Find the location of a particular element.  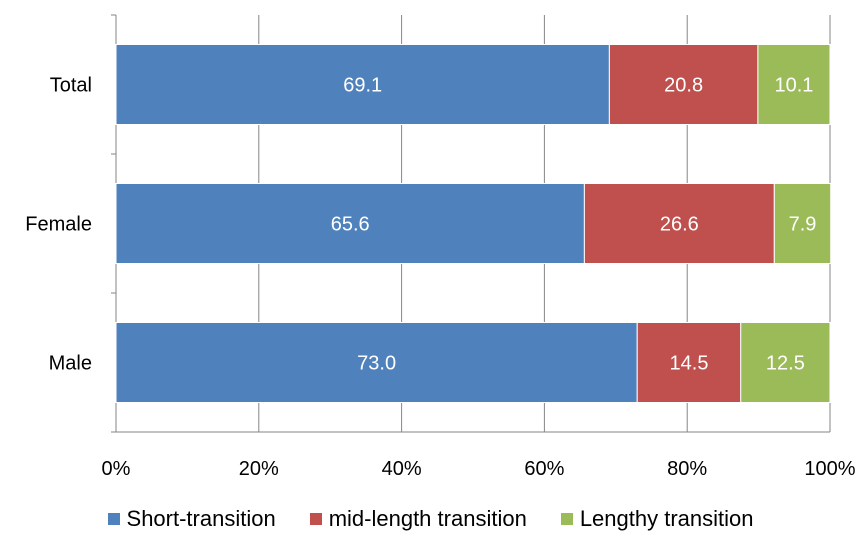

data-label: 20.8 is located at coordinates (683, 86).